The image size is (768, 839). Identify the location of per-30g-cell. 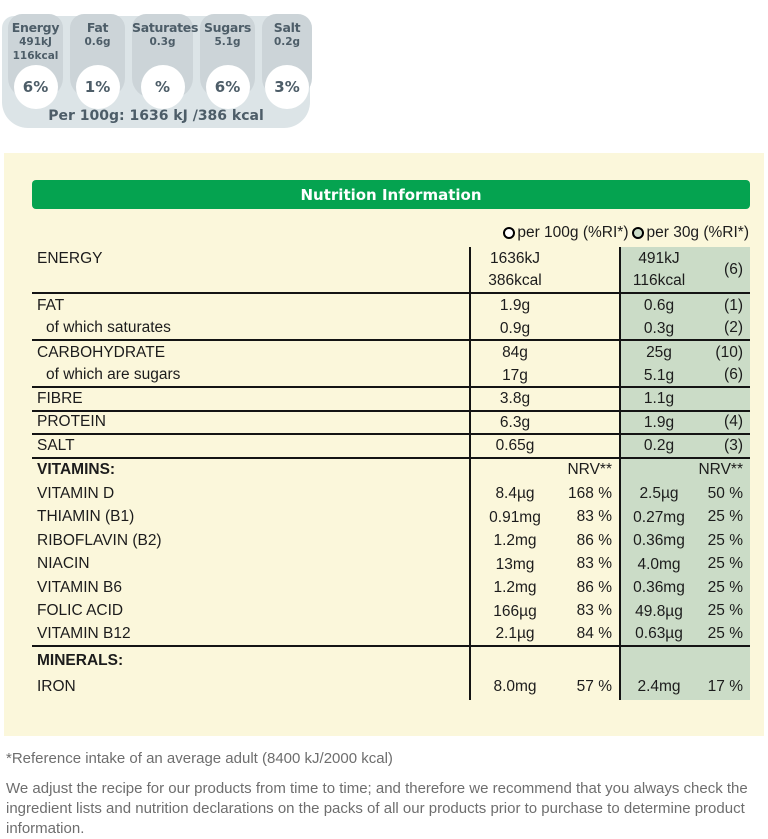
(684, 660).